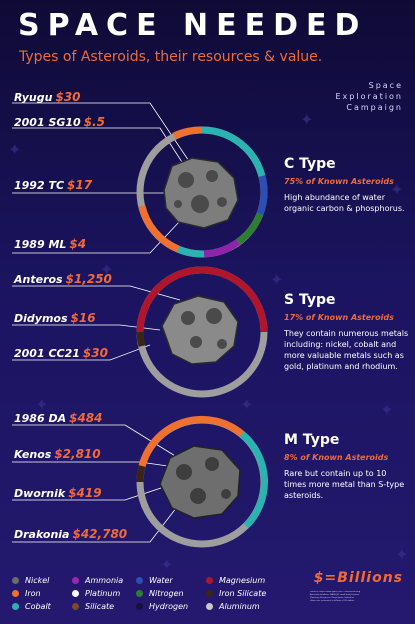 The width and height of the screenshot is (415, 624). I want to click on legend-item-iron: Iron, so click(26, 593).